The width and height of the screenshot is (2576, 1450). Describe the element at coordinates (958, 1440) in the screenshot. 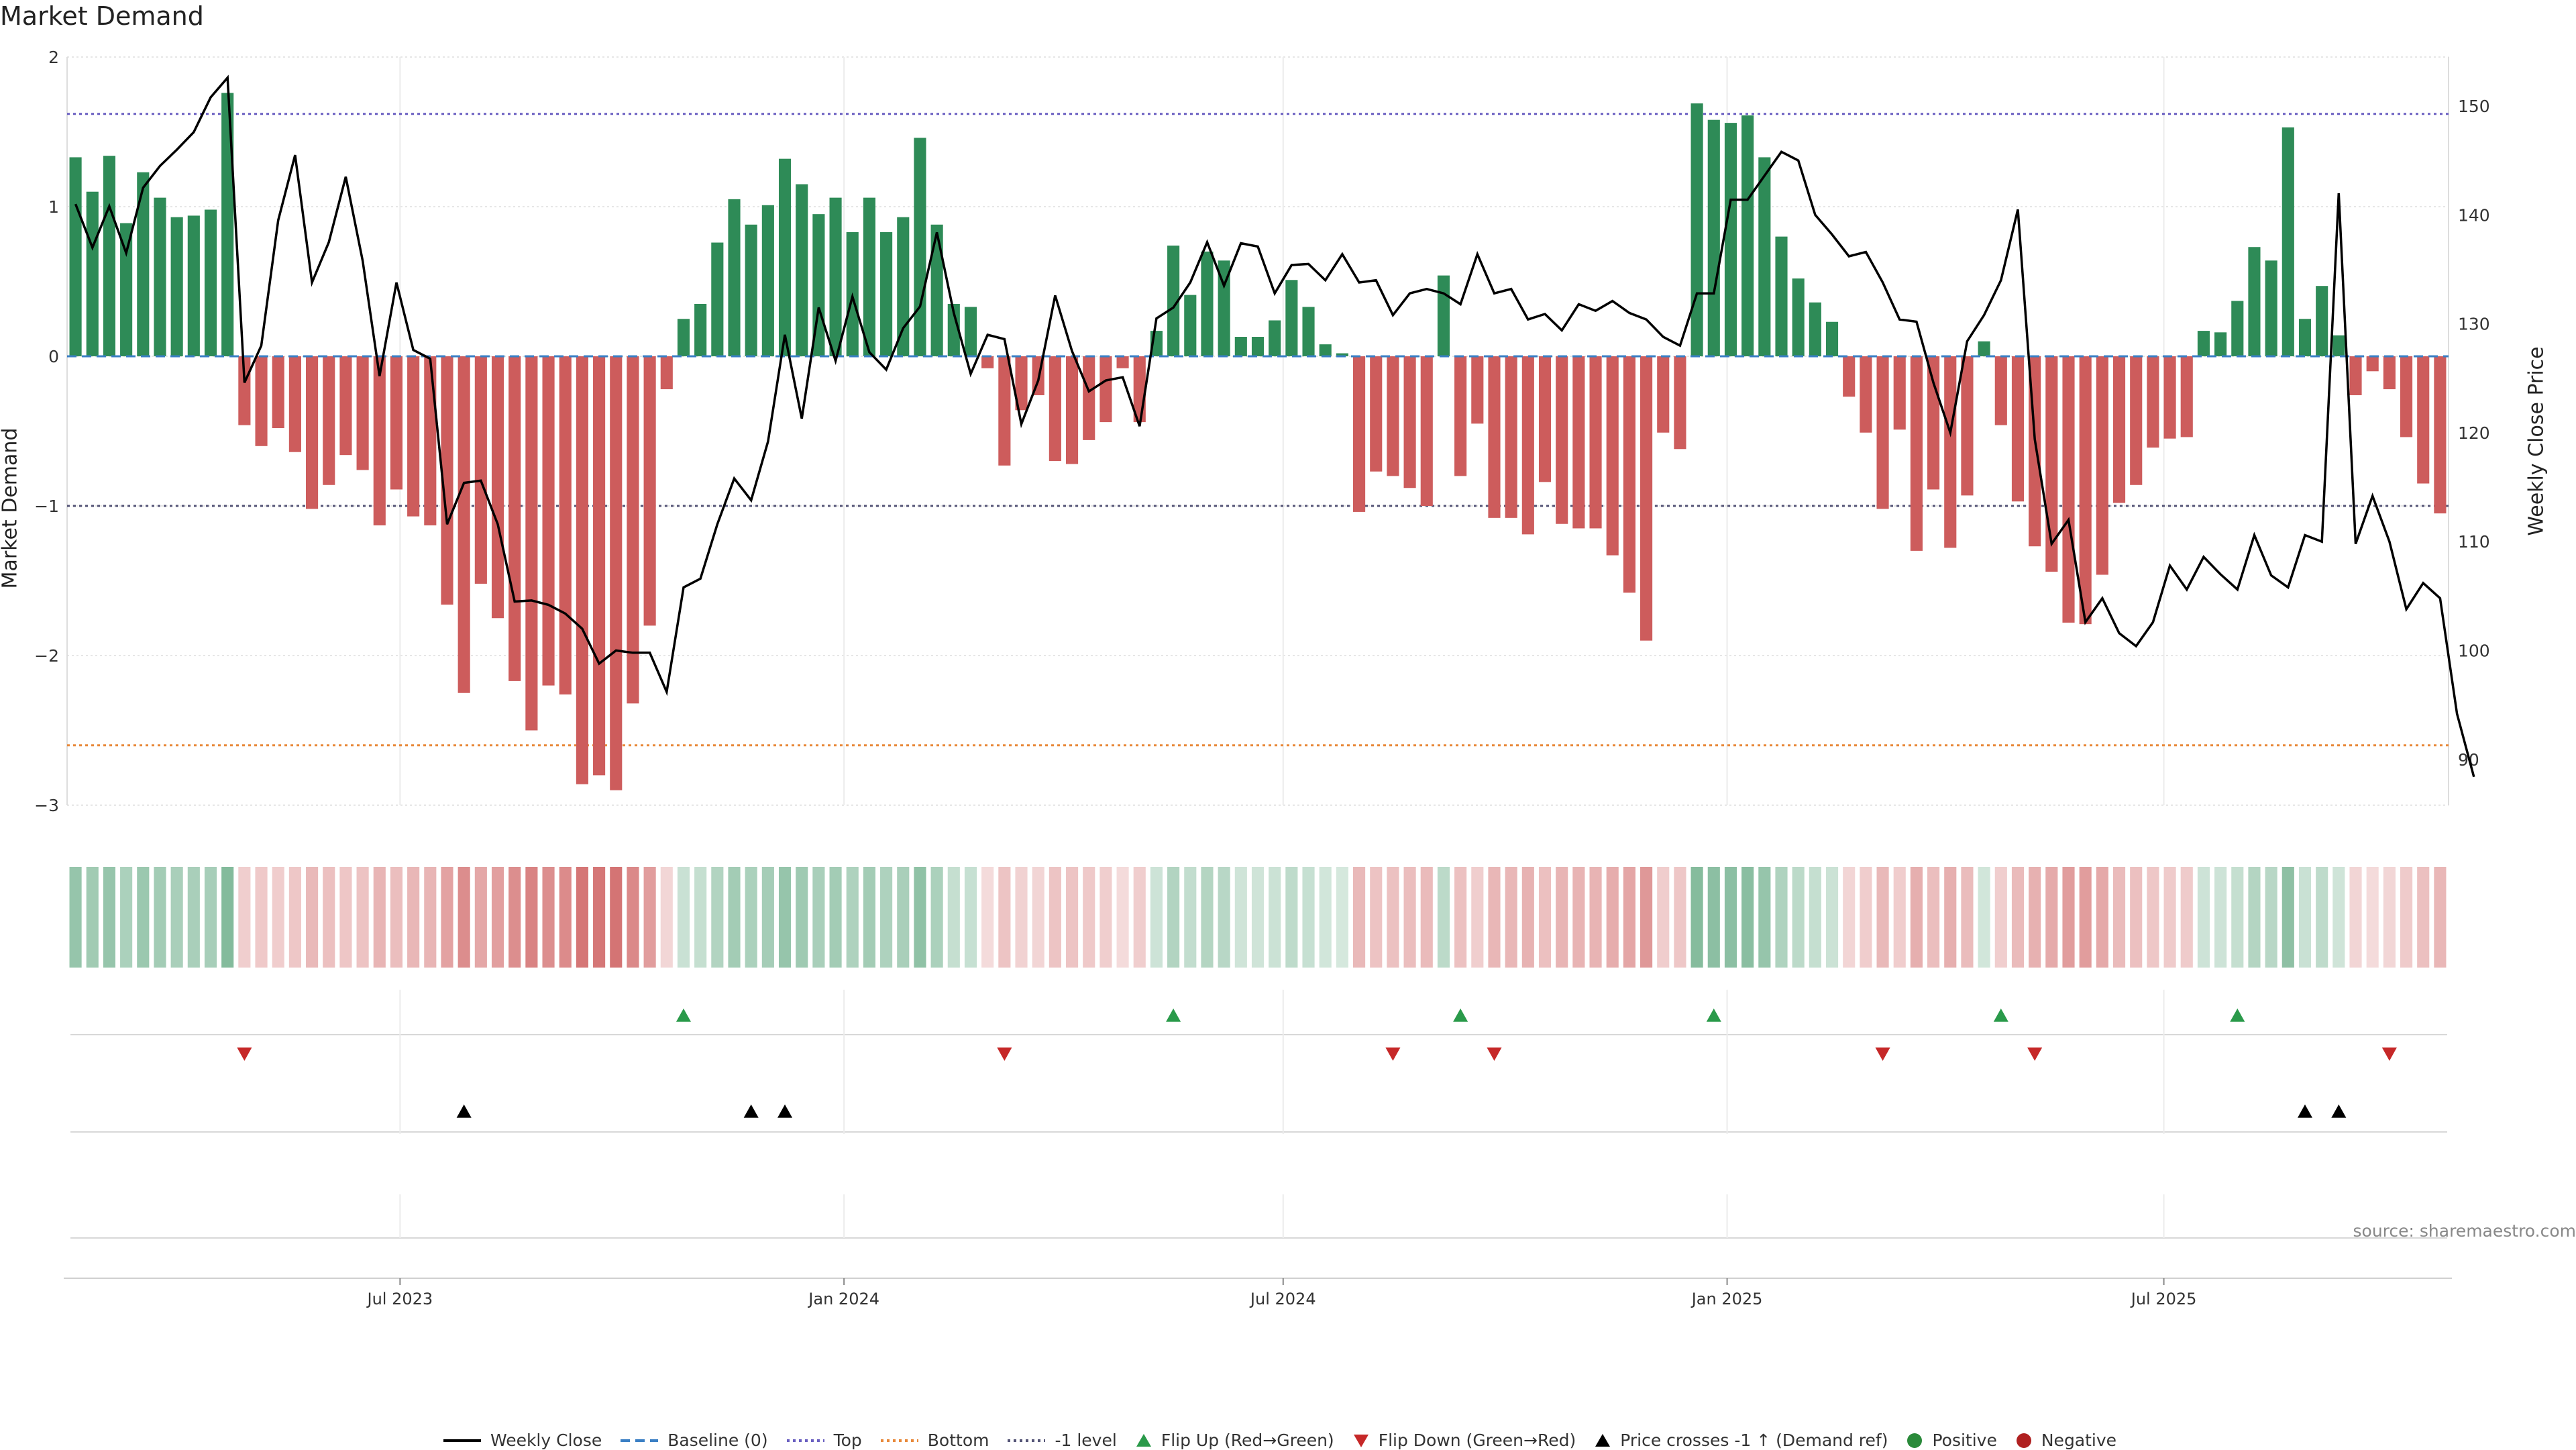

I see `legend-label: Bottom` at that location.